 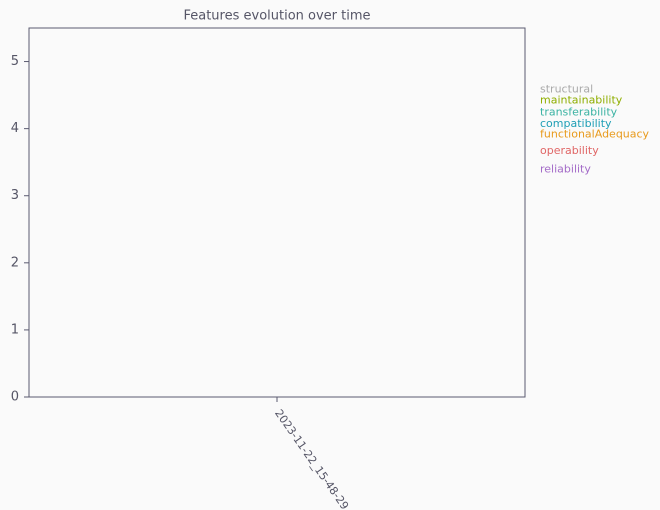 What do you see at coordinates (565, 169) in the screenshot?
I see `series-label: reliability` at bounding box center [565, 169].